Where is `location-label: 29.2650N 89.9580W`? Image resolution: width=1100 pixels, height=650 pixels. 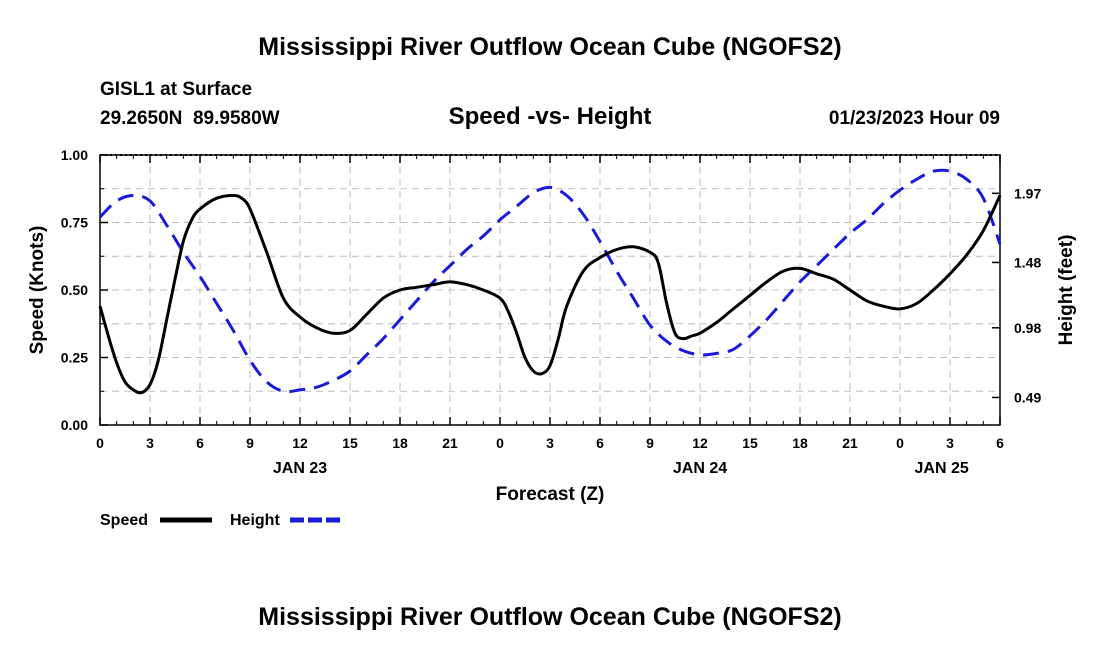 location-label: 29.2650N 89.9580W is located at coordinates (190, 118).